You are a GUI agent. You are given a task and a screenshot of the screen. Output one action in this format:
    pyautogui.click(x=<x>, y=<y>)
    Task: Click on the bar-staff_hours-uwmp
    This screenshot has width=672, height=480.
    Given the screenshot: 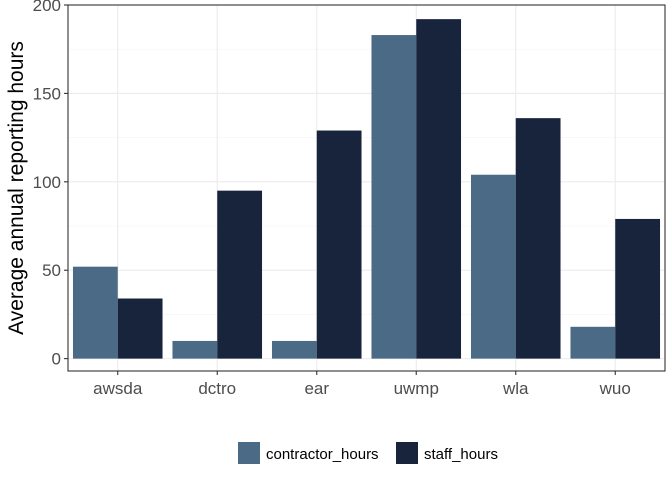 What is the action you would take?
    pyautogui.click(x=439, y=189)
    